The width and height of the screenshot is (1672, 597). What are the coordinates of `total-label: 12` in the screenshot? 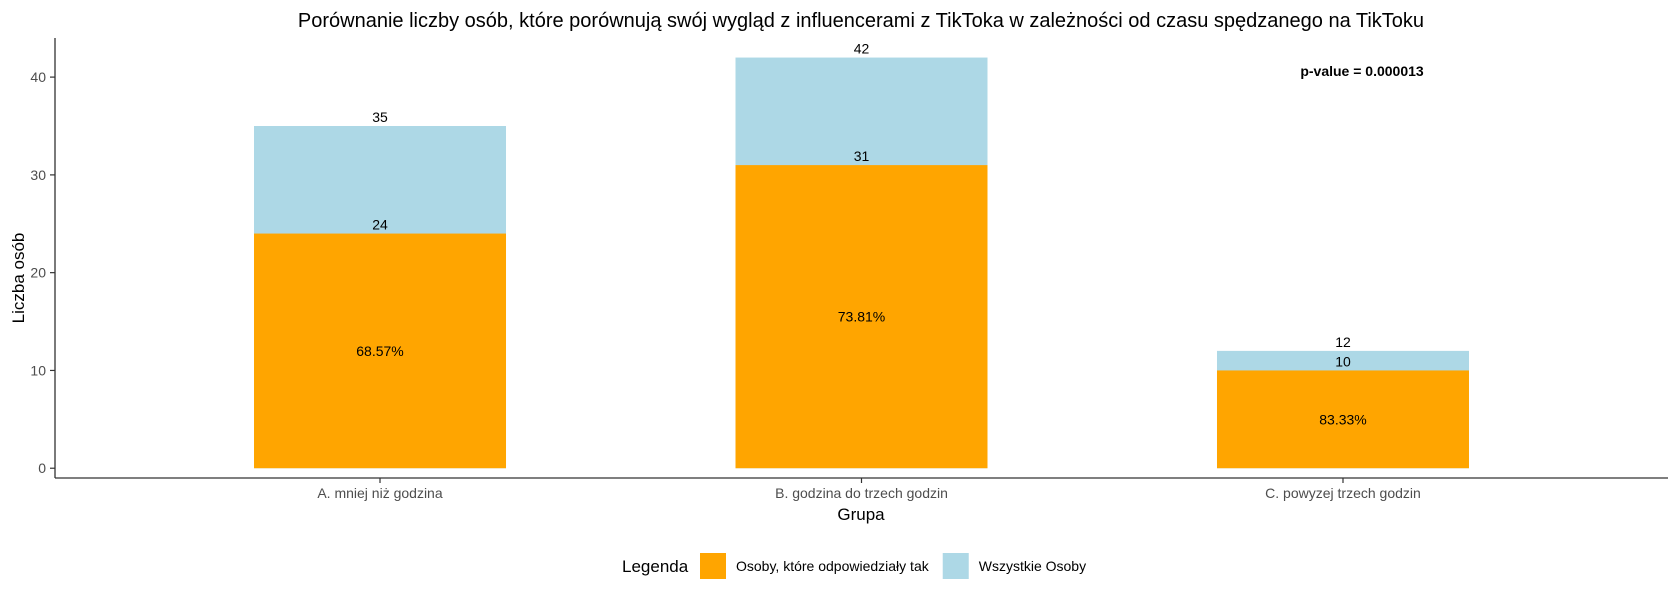 It's located at (1343, 342).